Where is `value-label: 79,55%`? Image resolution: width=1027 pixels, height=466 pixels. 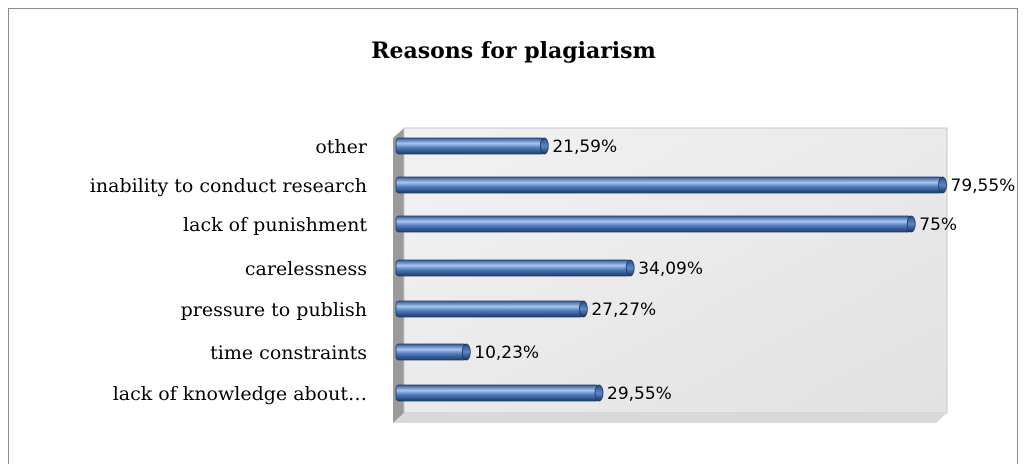 value-label: 79,55% is located at coordinates (983, 186).